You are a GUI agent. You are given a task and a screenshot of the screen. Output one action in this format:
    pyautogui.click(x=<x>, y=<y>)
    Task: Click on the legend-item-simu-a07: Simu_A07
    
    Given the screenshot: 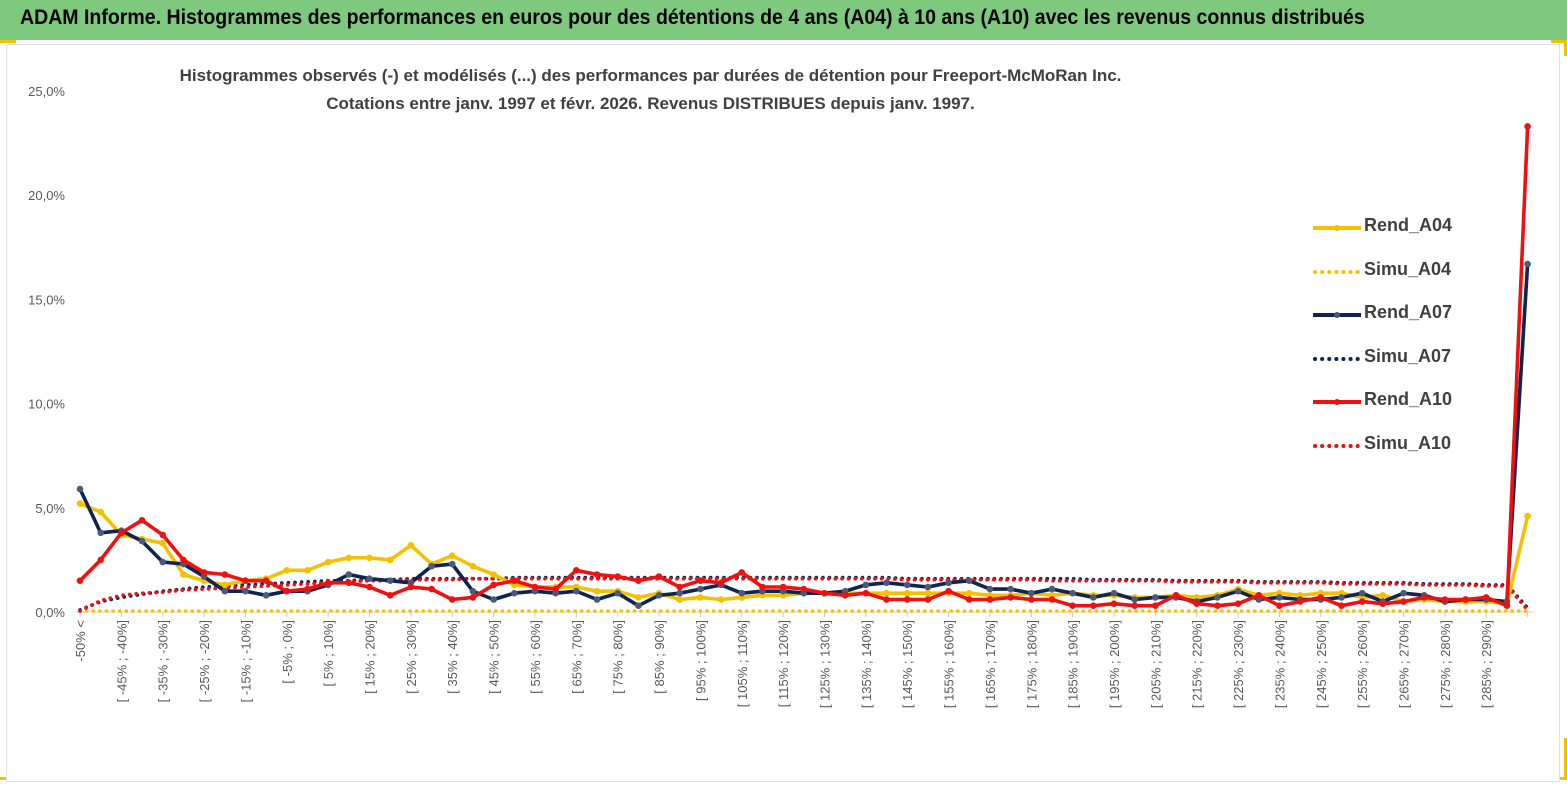 What is the action you would take?
    pyautogui.click(x=1386, y=357)
    